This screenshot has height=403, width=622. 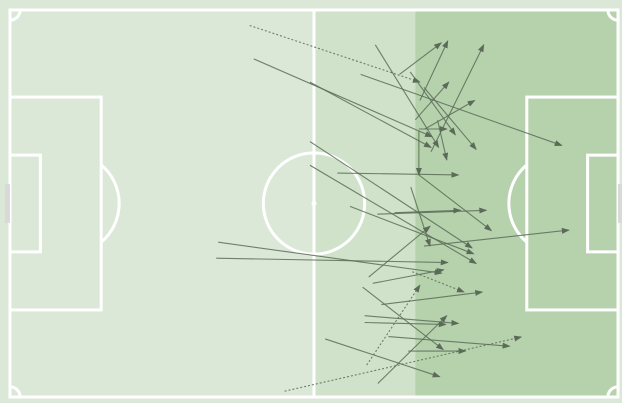 What do you see at coordinates (612, 391) in the screenshot?
I see `corner-arc-bottom-right` at bounding box center [612, 391].